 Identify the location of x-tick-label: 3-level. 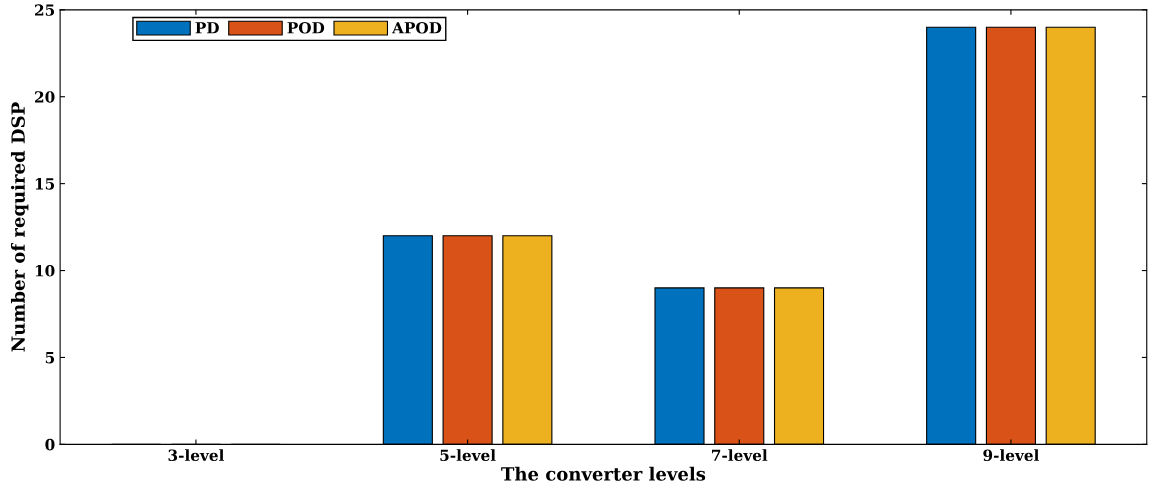
(196, 455).